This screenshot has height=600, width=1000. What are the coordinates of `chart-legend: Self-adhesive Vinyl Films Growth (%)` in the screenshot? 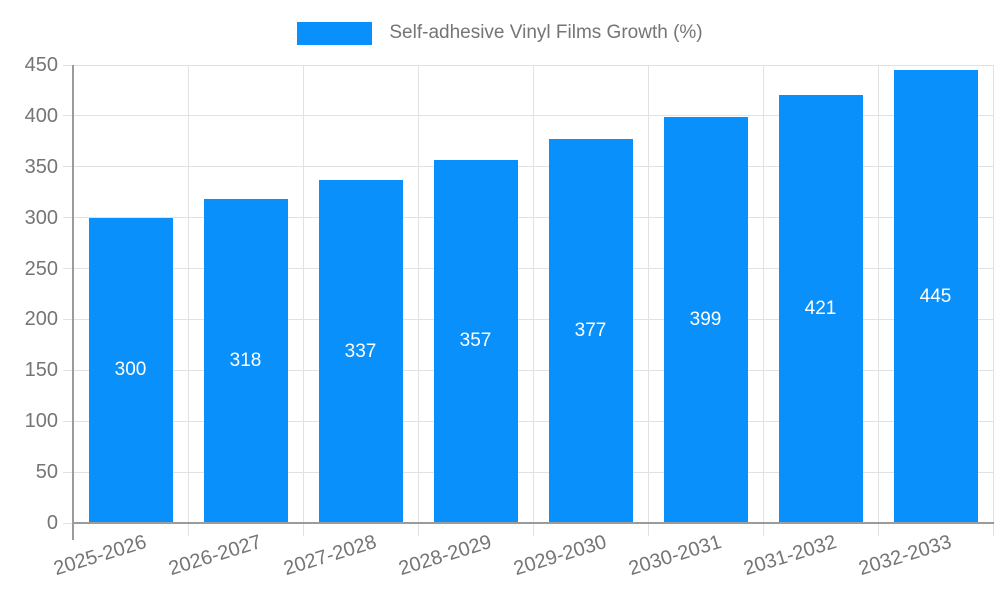 It's located at (500, 33).